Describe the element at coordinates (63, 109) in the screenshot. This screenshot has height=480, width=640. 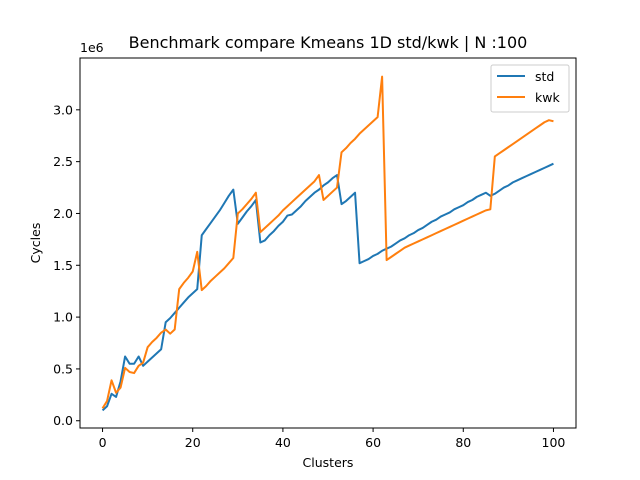
I see `y-tick-label: 3.0` at that location.